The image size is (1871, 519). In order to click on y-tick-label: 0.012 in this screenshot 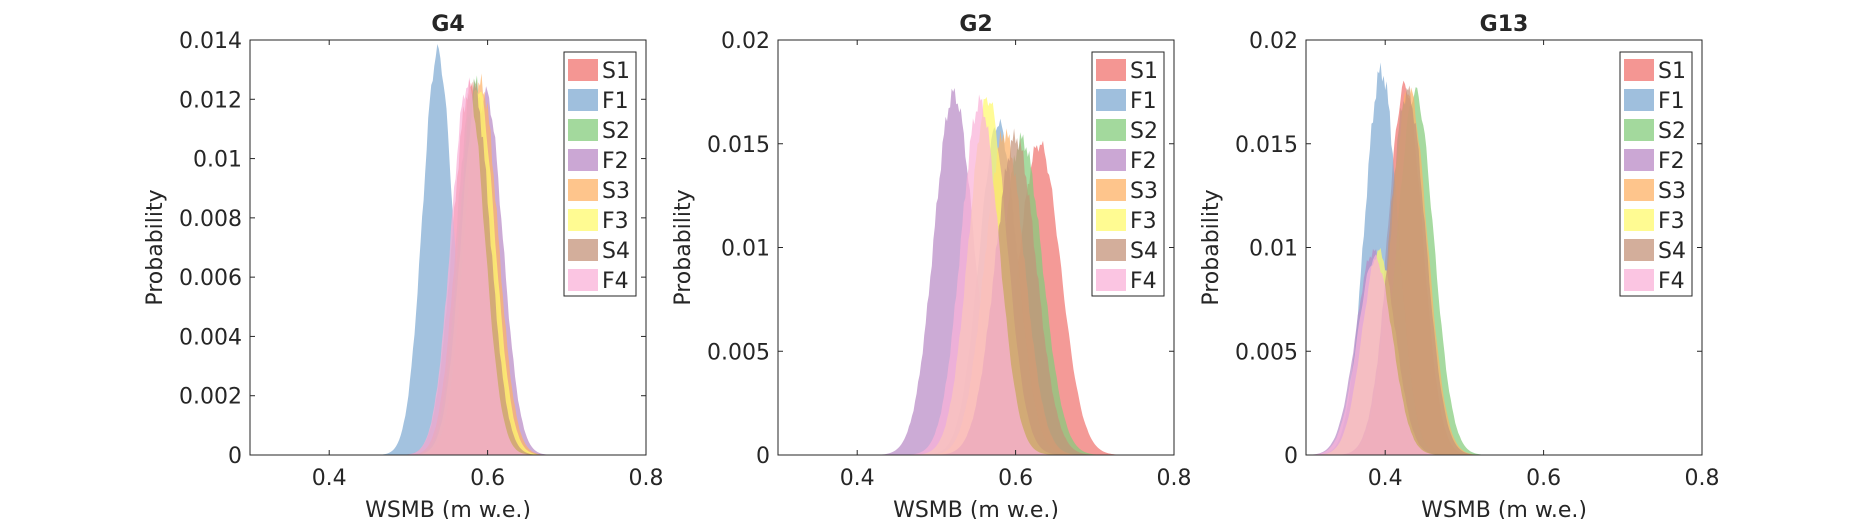, I will do `click(210, 100)`.